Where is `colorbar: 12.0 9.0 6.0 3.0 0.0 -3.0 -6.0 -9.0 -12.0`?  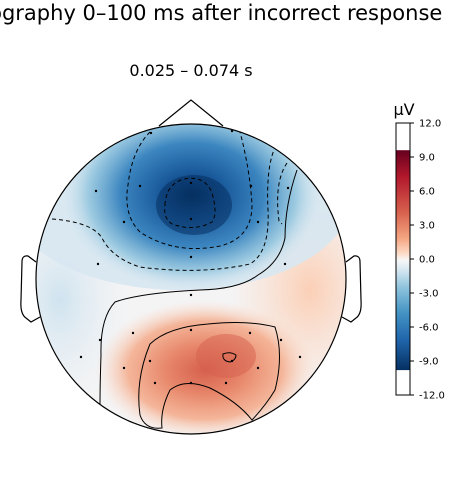
colorbar: 12.0 9.0 6.0 3.0 0.0 -3.0 -6.0 -9.0 -12.0 is located at coordinates (420, 260).